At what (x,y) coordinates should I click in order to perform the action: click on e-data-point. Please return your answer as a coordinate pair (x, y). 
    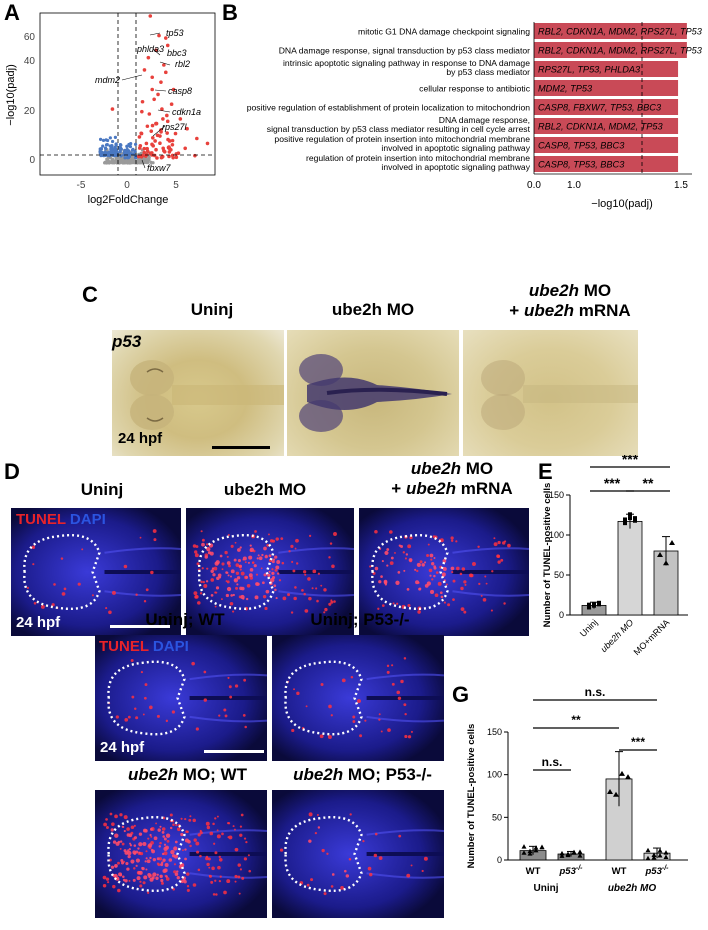
    Looking at the image, I should click on (625, 523).